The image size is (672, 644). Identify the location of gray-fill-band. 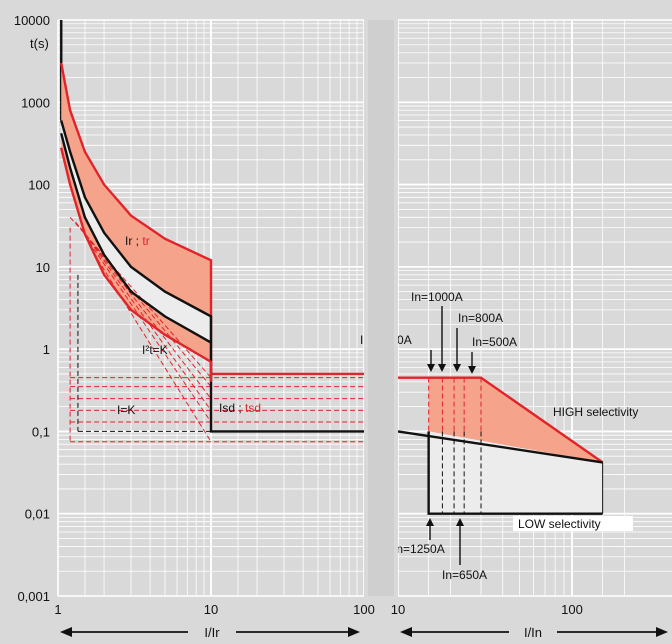
(136, 231).